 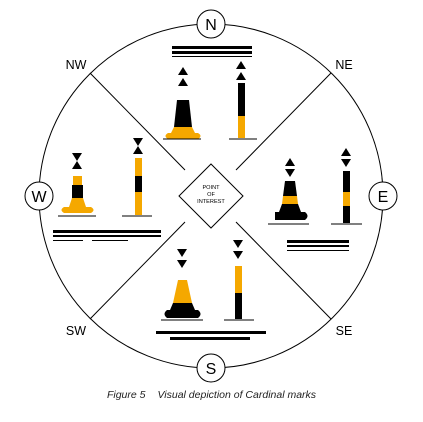 What do you see at coordinates (183, 82) in the screenshot?
I see `north-topmark-lower-icon` at bounding box center [183, 82].